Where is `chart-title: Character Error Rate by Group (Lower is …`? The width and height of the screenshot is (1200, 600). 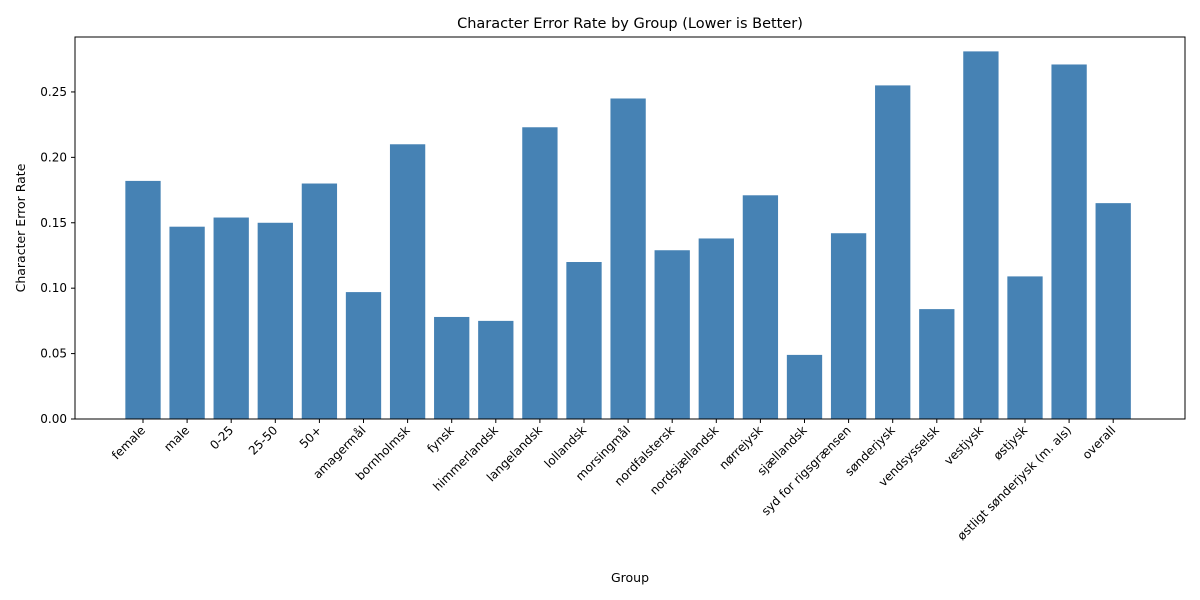 chart-title: Character Error Rate by Group (Lower is … is located at coordinates (630, 24).